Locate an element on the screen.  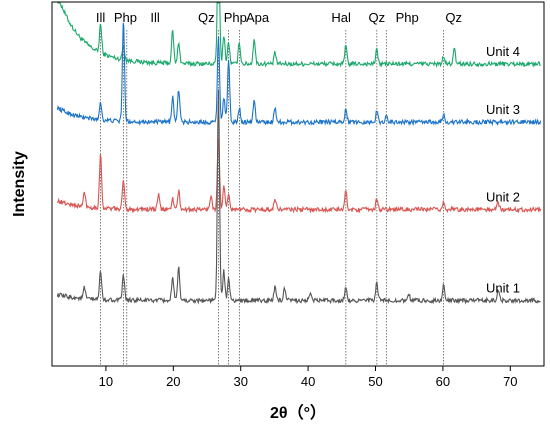
phase-label: Hal is located at coordinates (341, 17).